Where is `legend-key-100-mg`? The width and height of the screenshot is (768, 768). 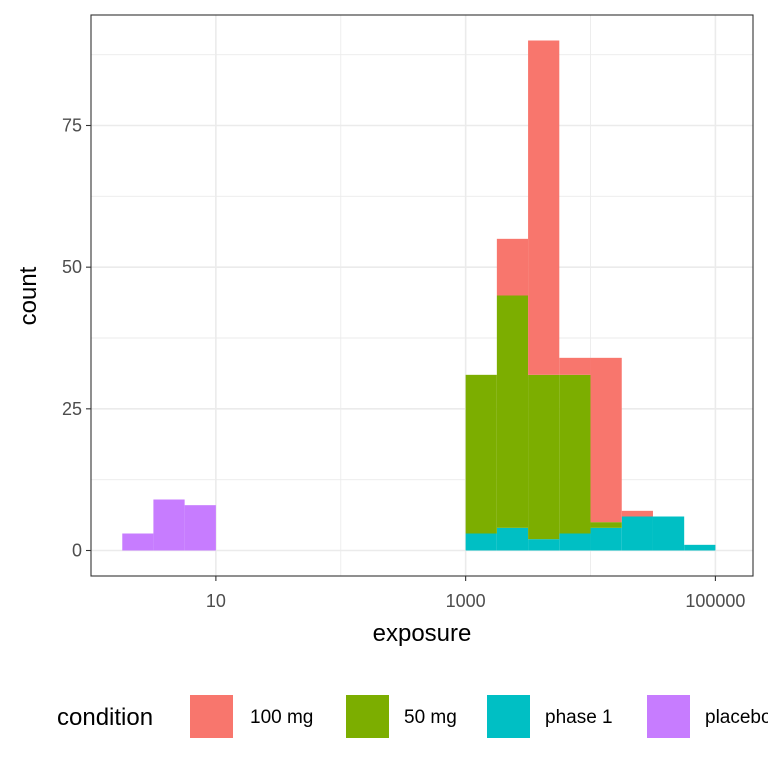 legend-key-100-mg is located at coordinates (211, 716).